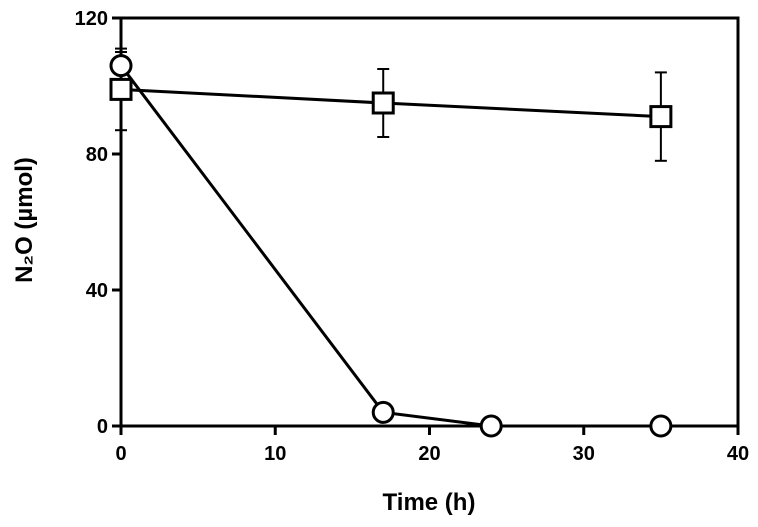 The height and width of the screenshot is (527, 758). Describe the element at coordinates (584, 454) in the screenshot. I see `x-tick-label: 30` at that location.